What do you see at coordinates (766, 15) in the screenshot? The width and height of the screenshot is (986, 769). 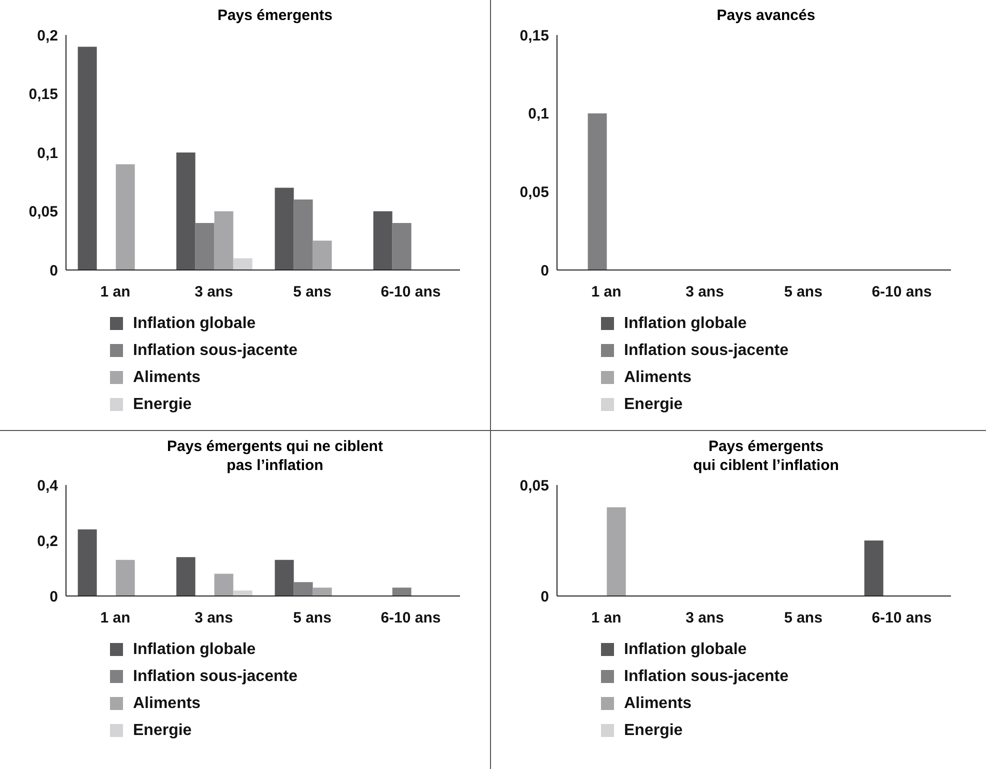 I see `chart-title: Pays avancés` at bounding box center [766, 15].